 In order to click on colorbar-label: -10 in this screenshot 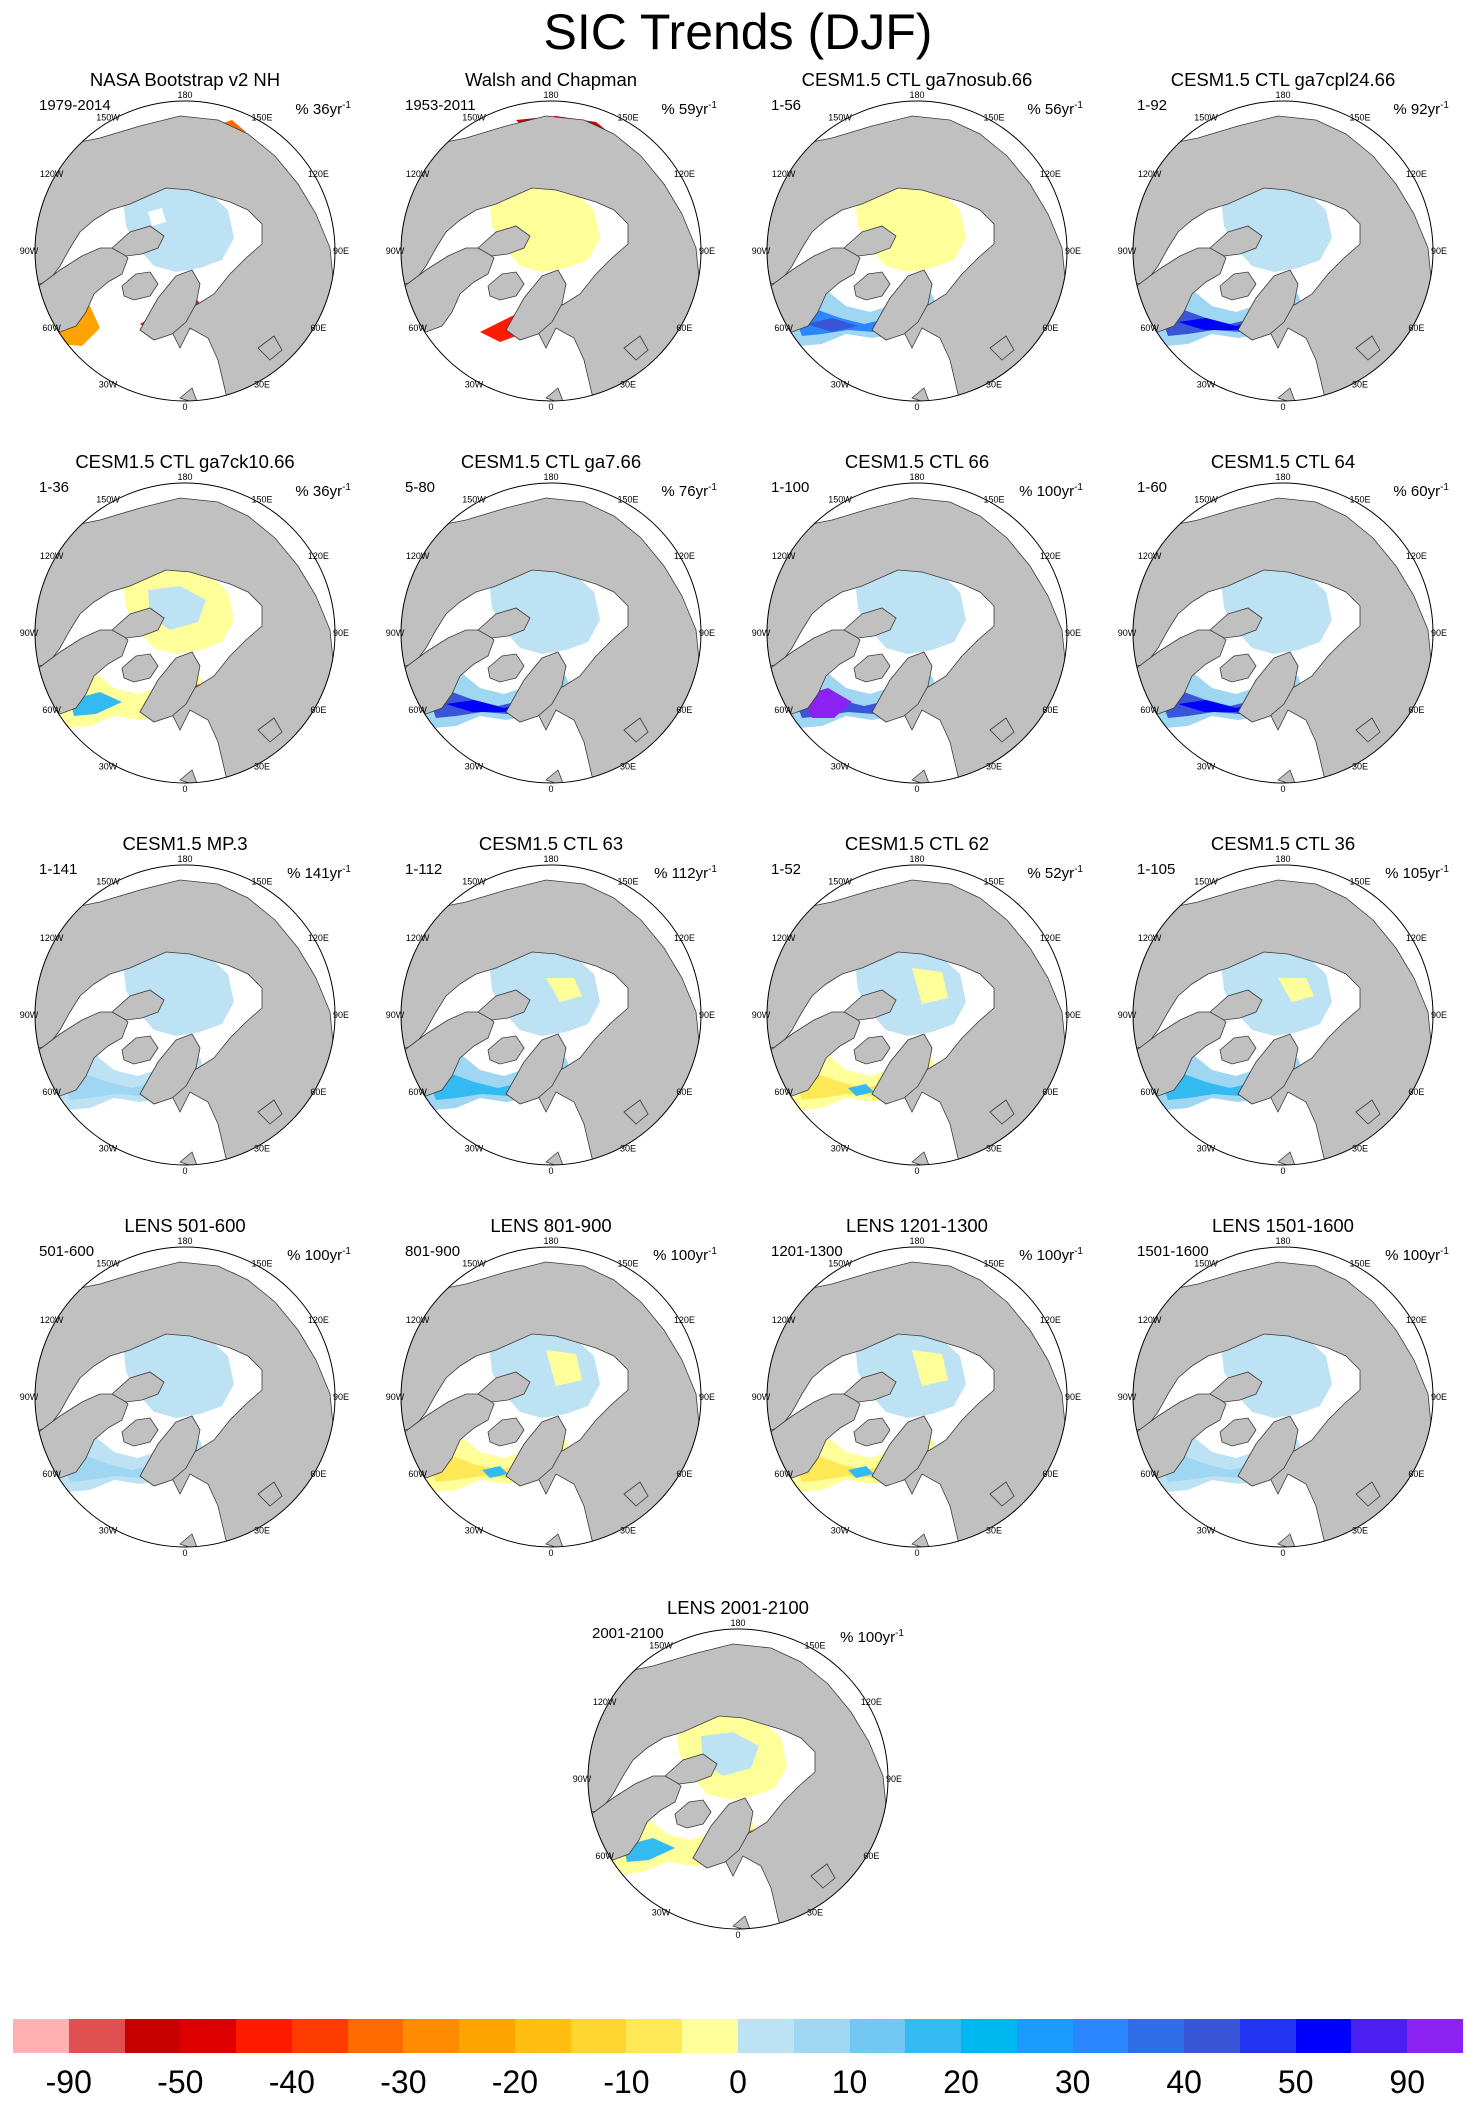, I will do `click(626, 2082)`.